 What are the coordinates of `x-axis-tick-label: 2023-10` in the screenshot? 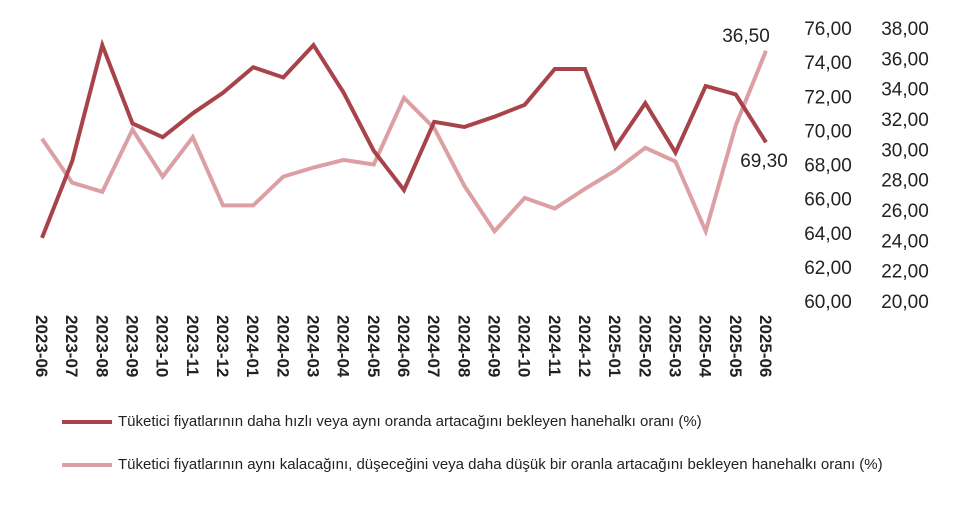 It's located at (162, 346).